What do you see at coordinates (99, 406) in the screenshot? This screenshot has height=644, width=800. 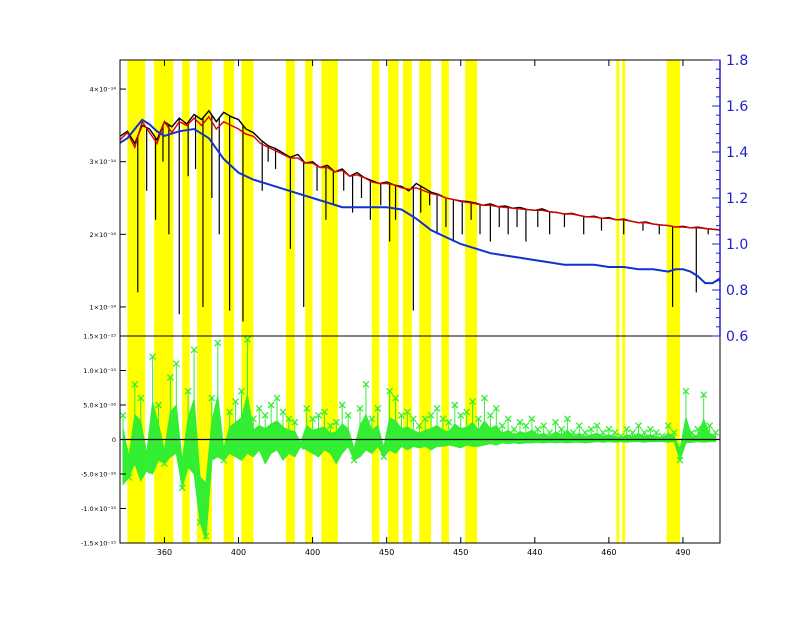 I see `bottom-ytick-label-4: 5.0×10⁻¹⁶` at bounding box center [99, 406].